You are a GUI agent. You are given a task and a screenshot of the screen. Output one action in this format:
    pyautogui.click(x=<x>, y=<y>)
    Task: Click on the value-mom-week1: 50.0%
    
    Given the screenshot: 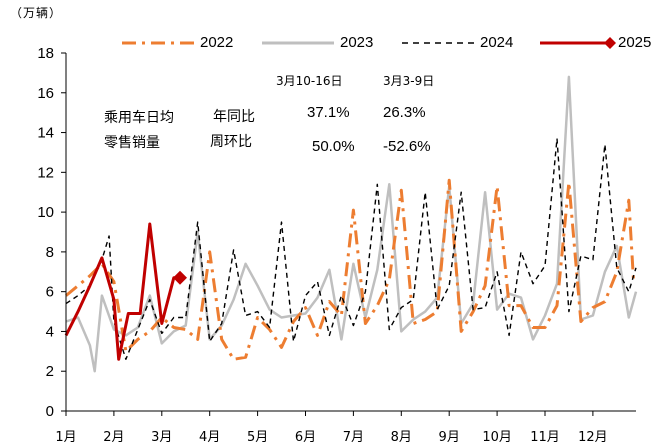 What is the action you would take?
    pyautogui.click(x=333, y=146)
    